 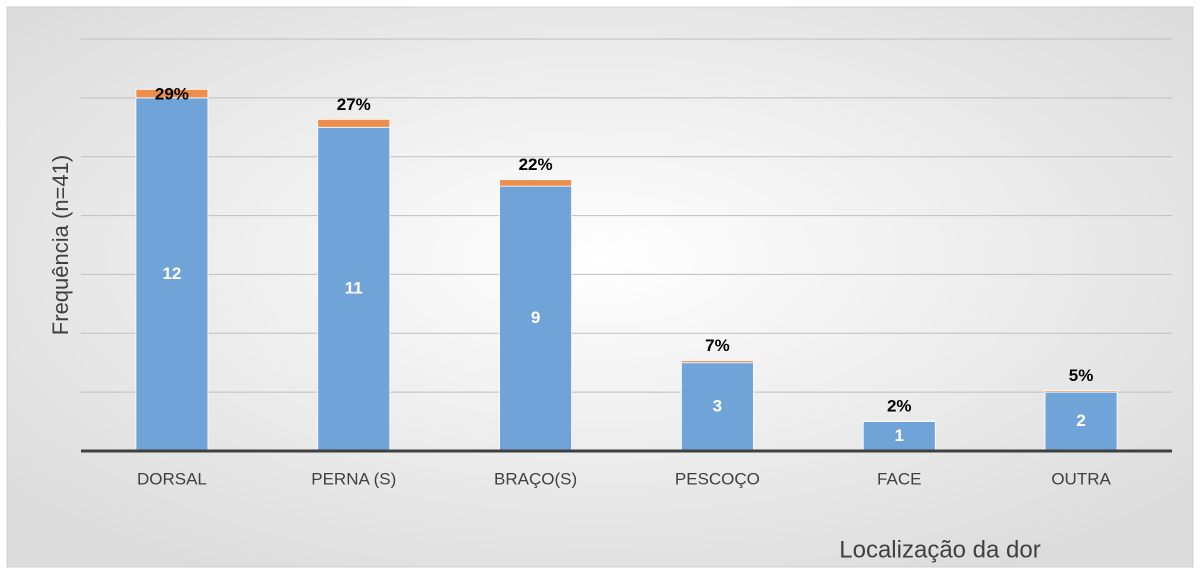 I want to click on x-tick-label: OUTRA, so click(x=1081, y=478).